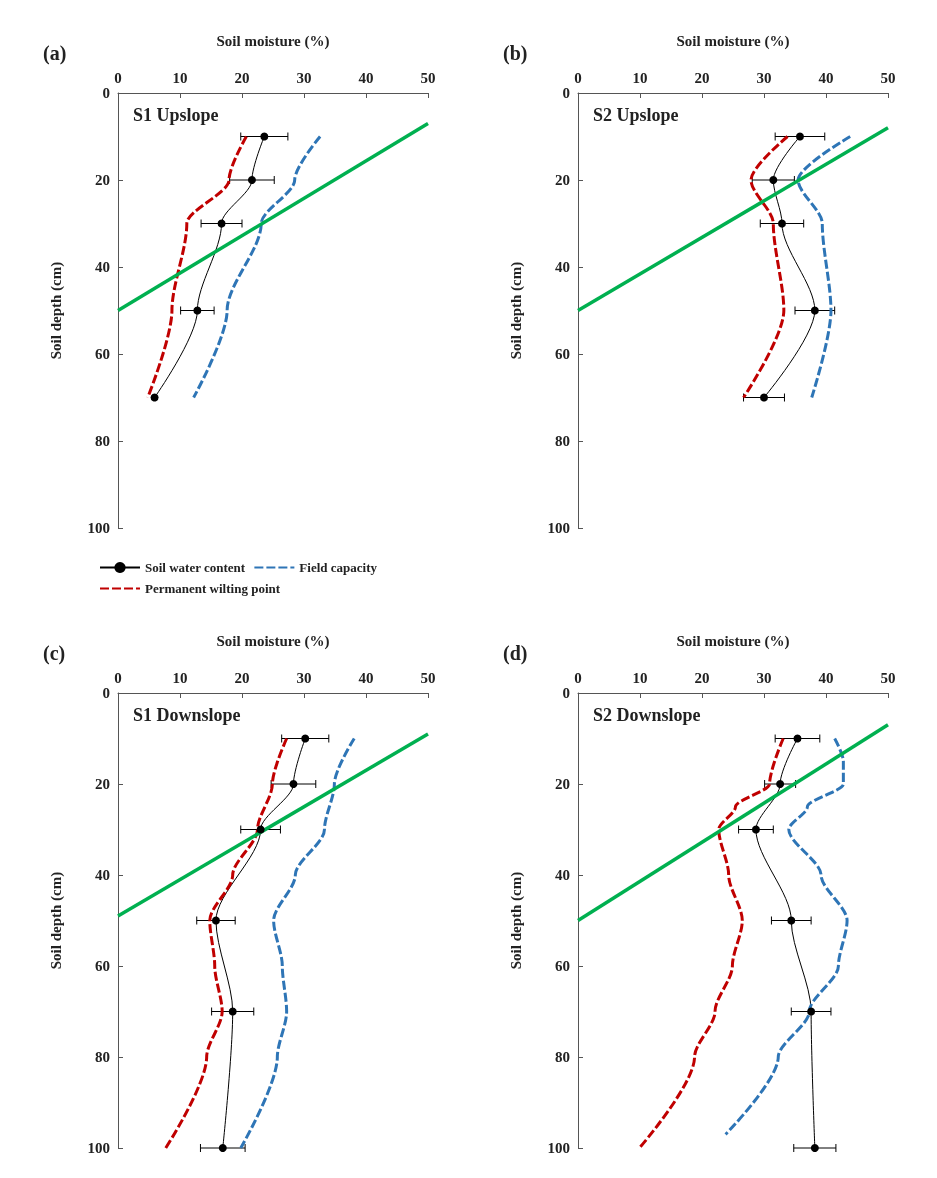 This screenshot has height=1178, width=937. What do you see at coordinates (54, 653) in the screenshot?
I see `chart-title: (c)` at bounding box center [54, 653].